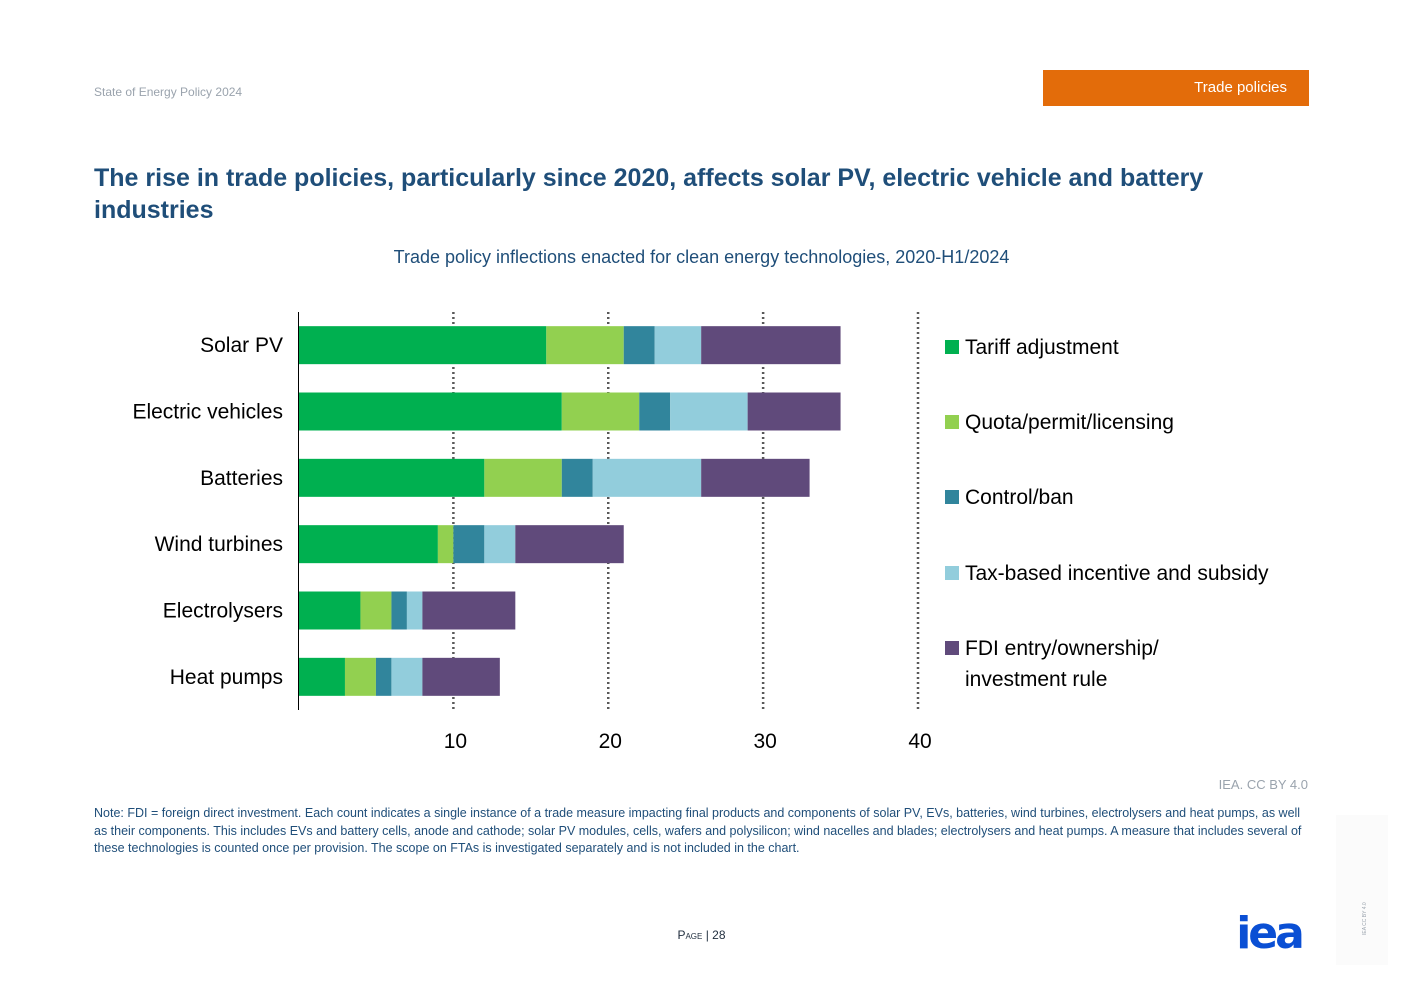 This screenshot has height=992, width=1403. I want to click on category-label: Batteries, so click(241, 478).